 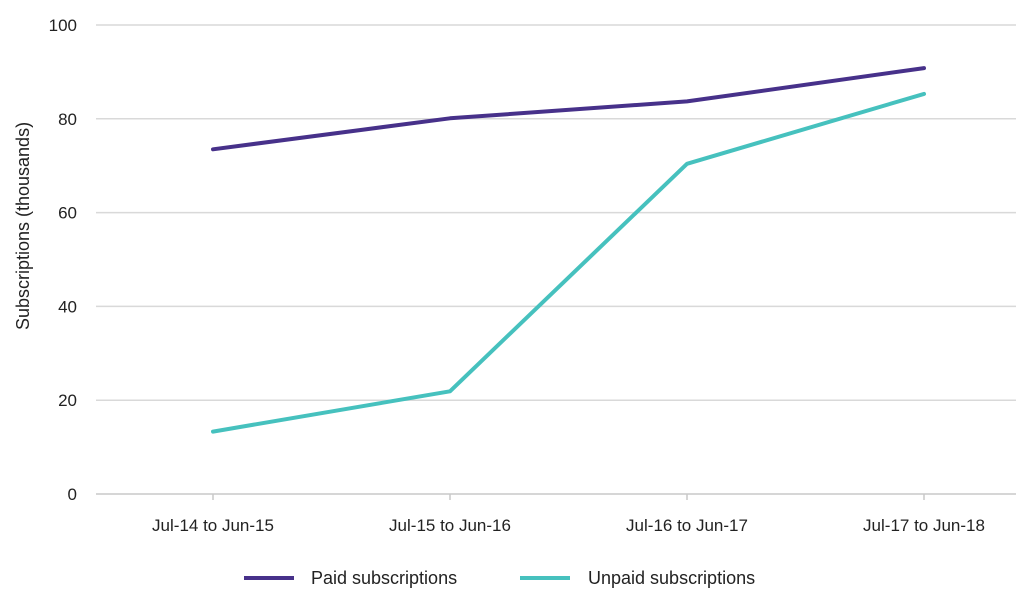 I want to click on y-tick-label: 0, so click(x=72, y=494).